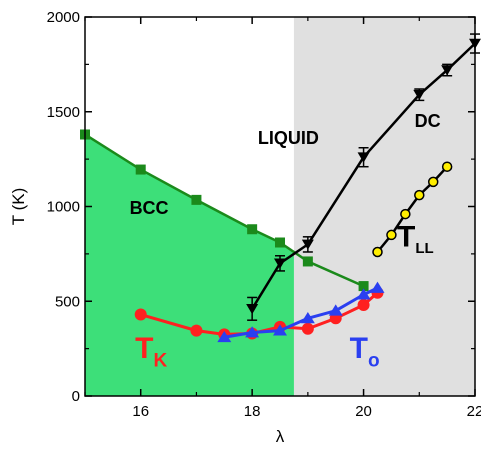  I want to click on tk-label-sub: K, so click(160, 361).